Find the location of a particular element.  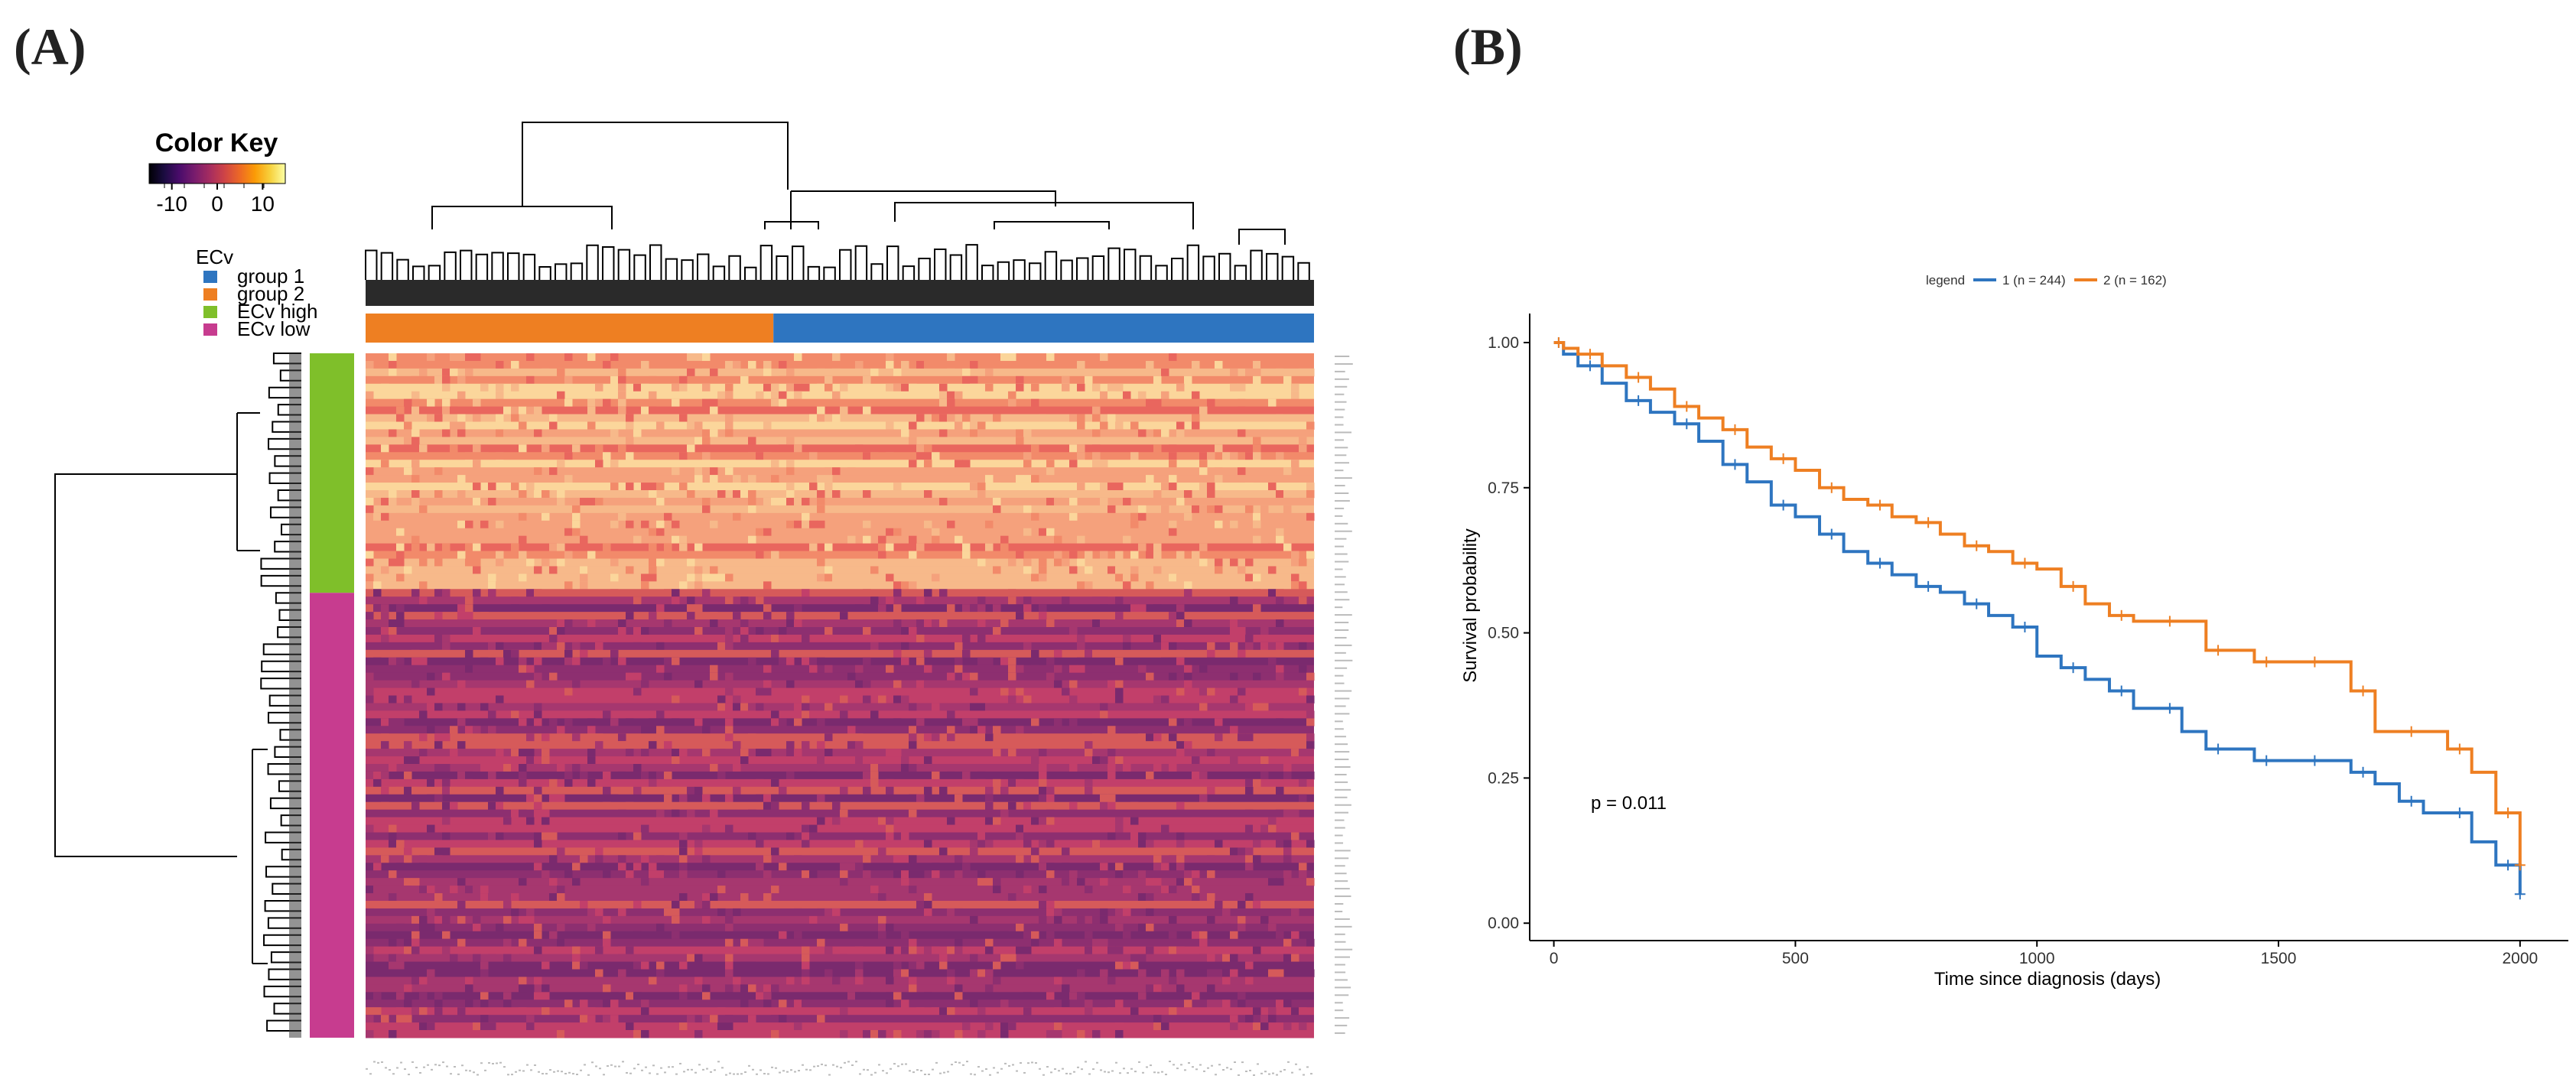

km-y-tick-label: 1.00 is located at coordinates (1503, 343).